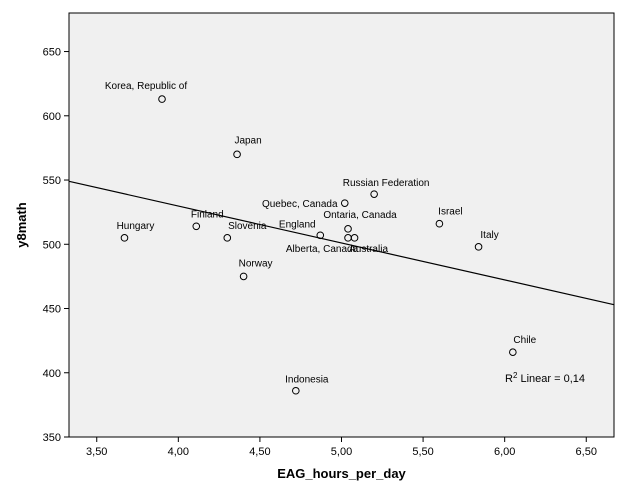 Image resolution: width=629 pixels, height=504 pixels. What do you see at coordinates (52, 181) in the screenshot?
I see `y-tick-label: 550` at bounding box center [52, 181].